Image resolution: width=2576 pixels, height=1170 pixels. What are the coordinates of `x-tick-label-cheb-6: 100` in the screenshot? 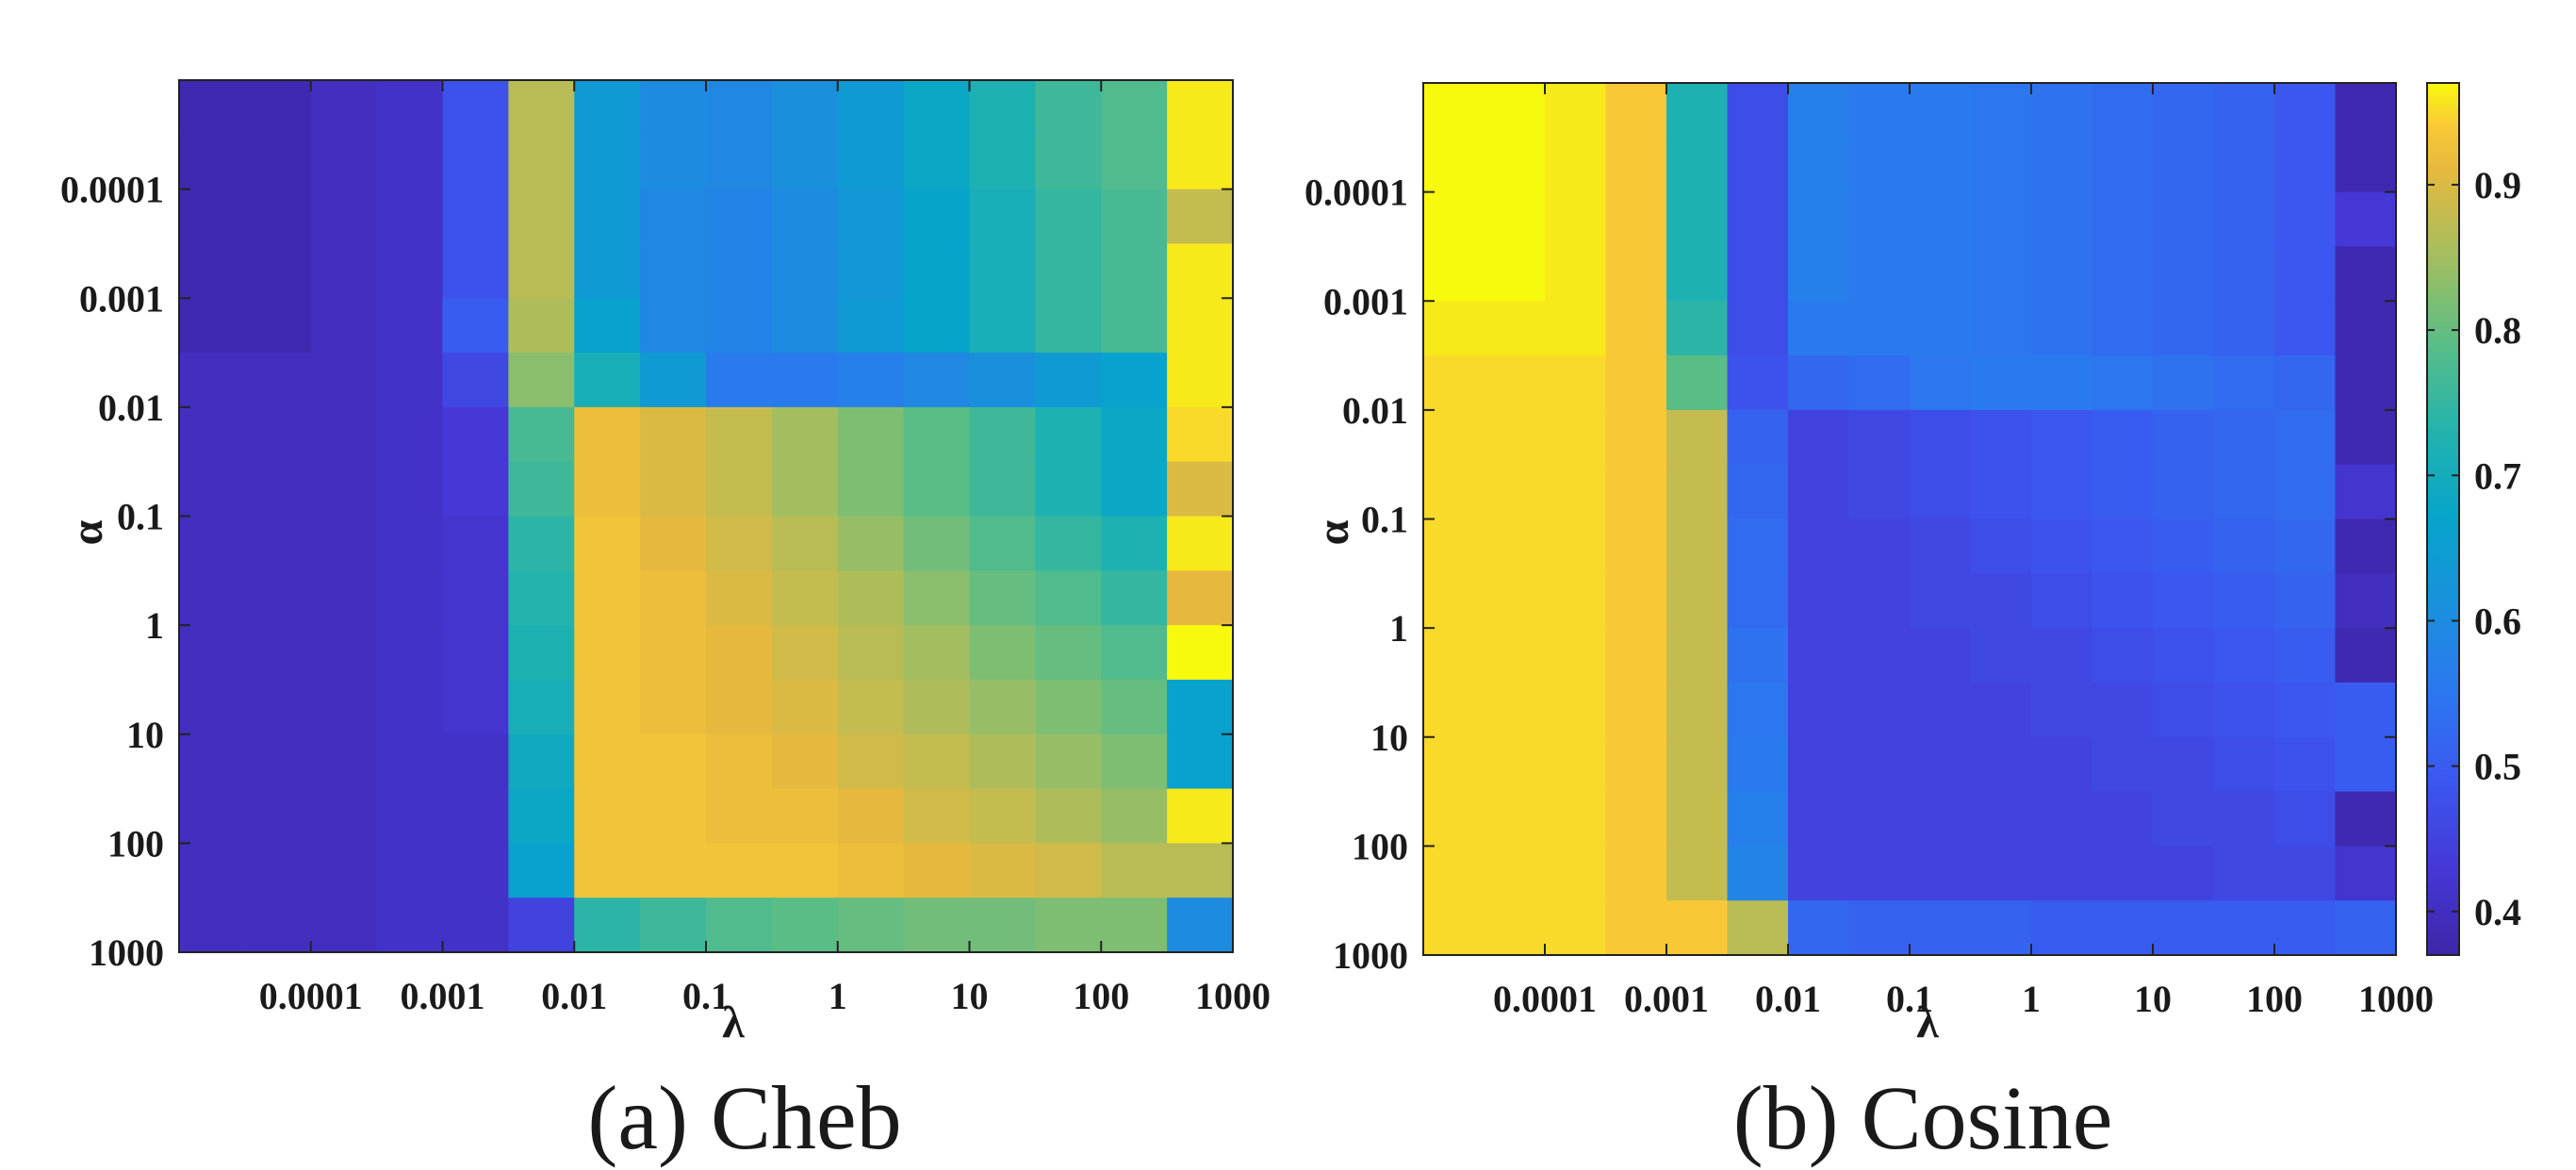 It's located at (1101, 996).